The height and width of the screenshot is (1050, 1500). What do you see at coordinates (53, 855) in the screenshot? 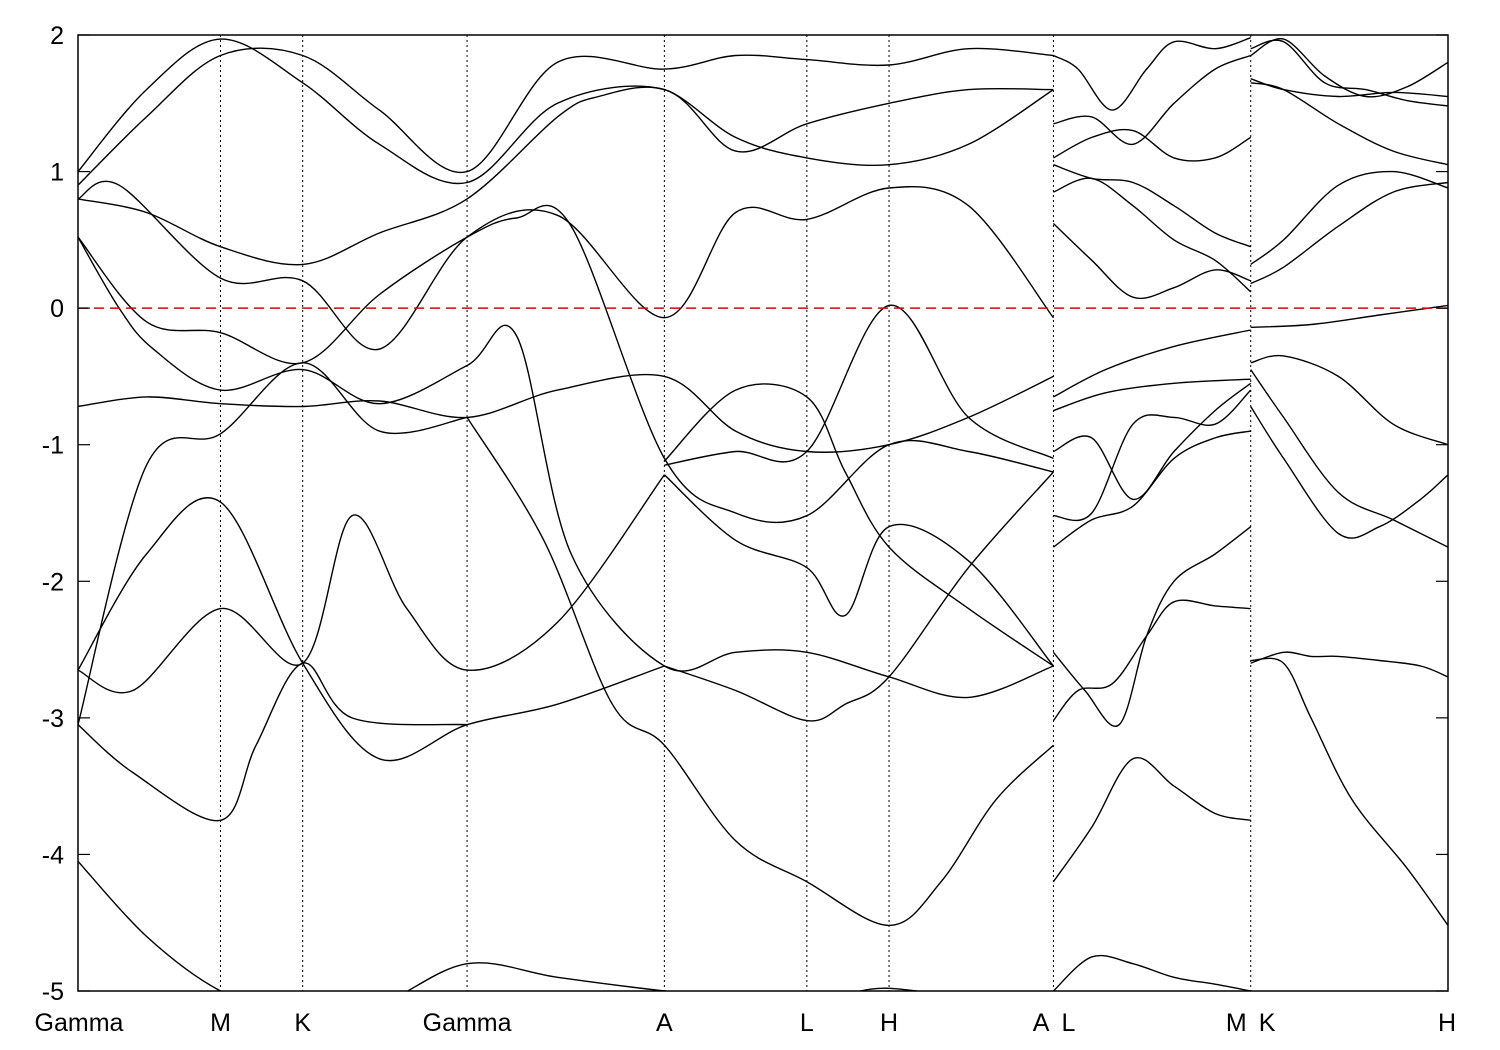
I see `y-tick-label: -4` at bounding box center [53, 855].